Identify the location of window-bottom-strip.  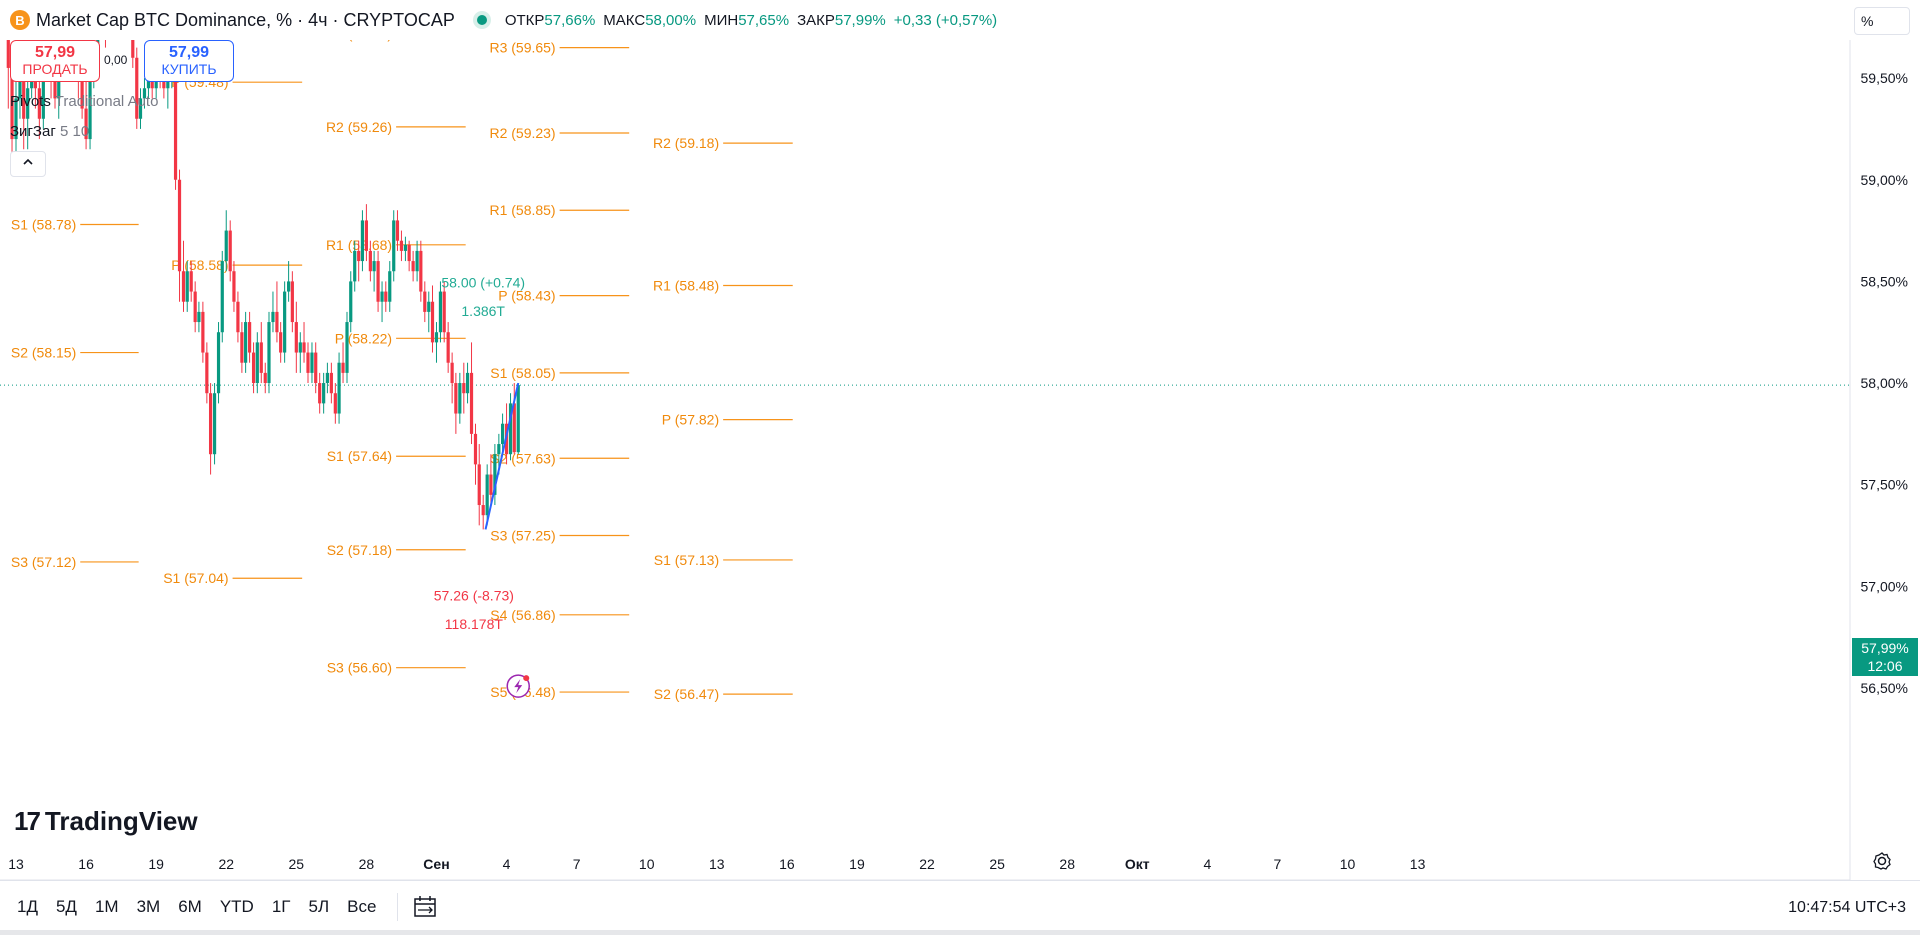
(960, 932).